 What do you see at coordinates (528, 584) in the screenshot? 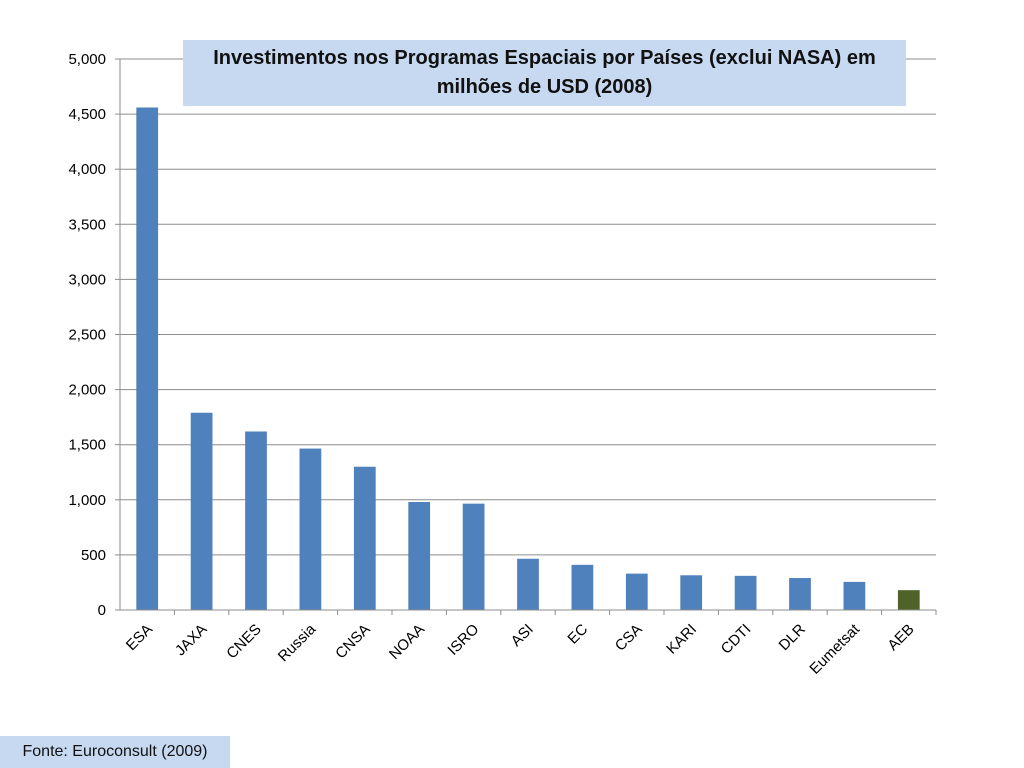
I see `bar-asi` at bounding box center [528, 584].